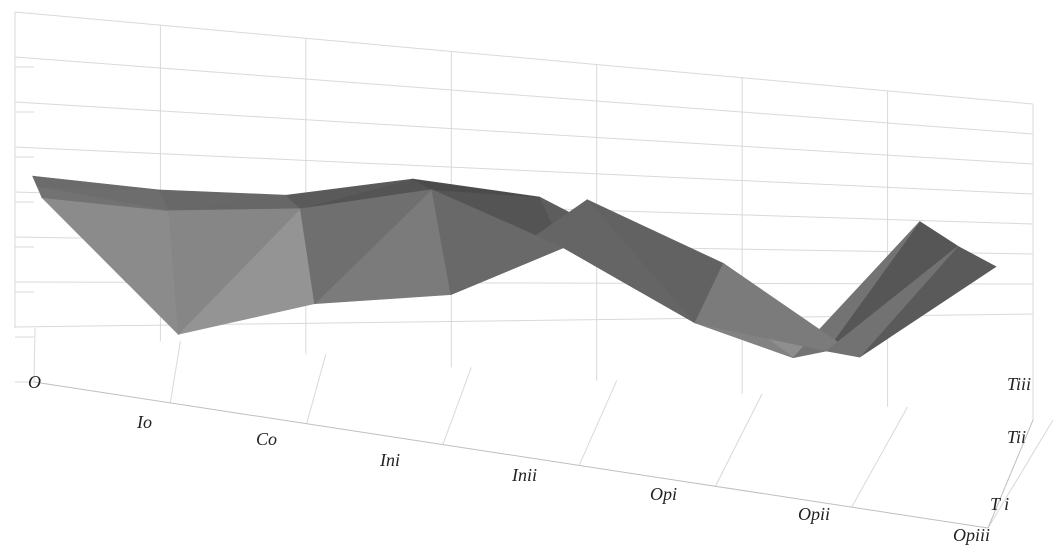 The width and height of the screenshot is (1053, 550). I want to click on x-tick-label-inii: Inii, so click(524, 475).